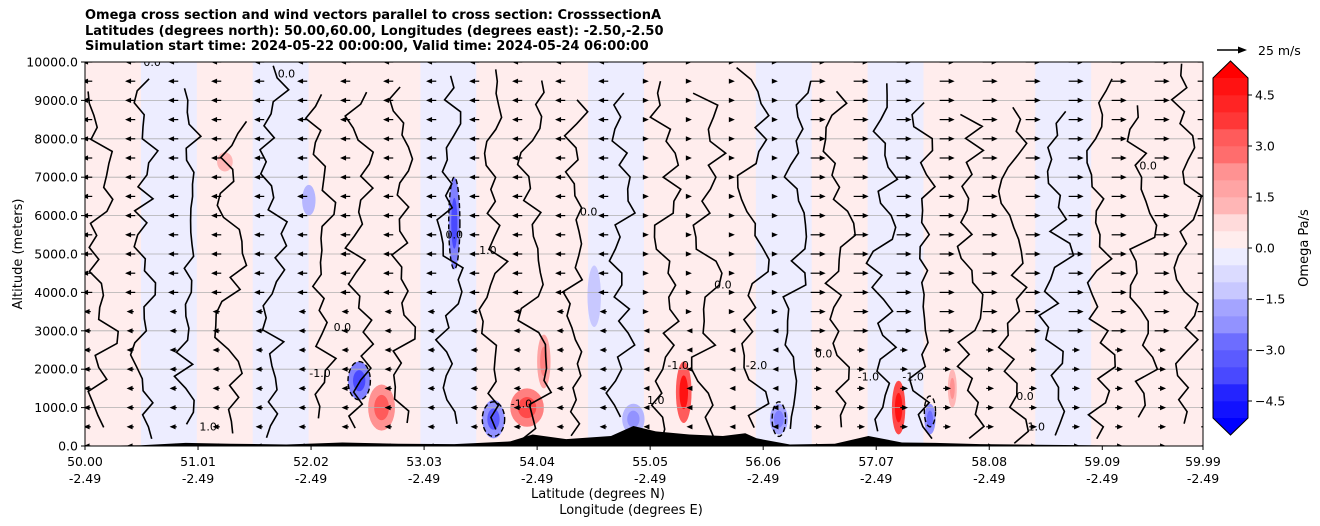  I want to click on quiver-key-arrowhead, so click(1242, 50).